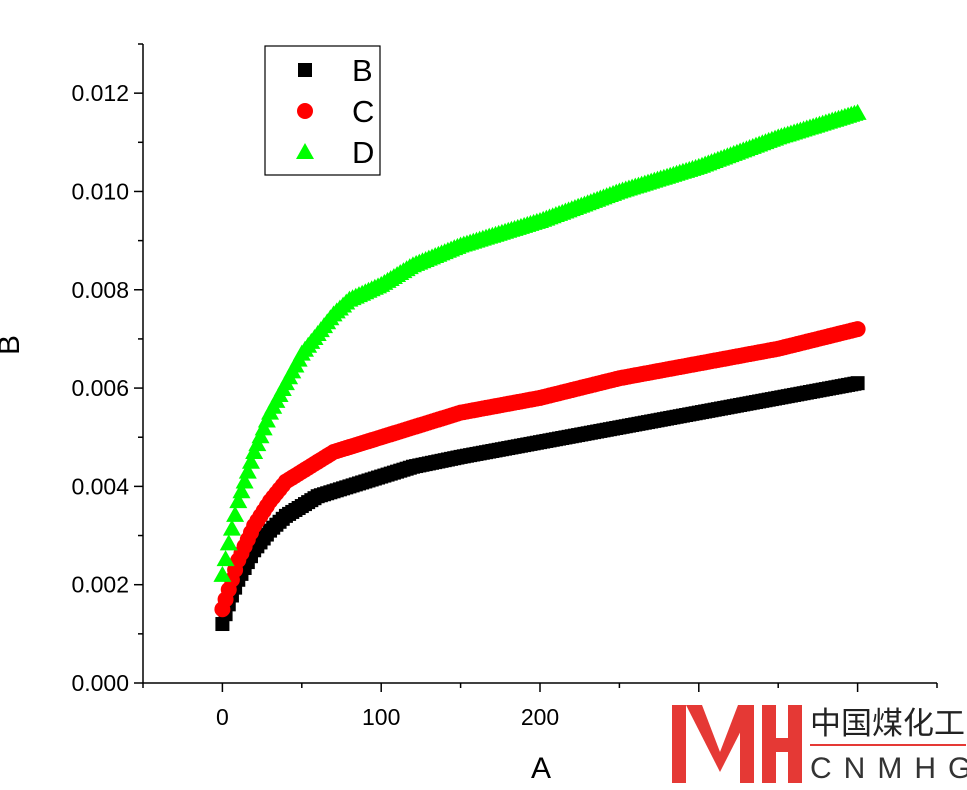 Image resolution: width=967 pixels, height=790 pixels. I want to click on x-tick-label: 200, so click(540, 717).